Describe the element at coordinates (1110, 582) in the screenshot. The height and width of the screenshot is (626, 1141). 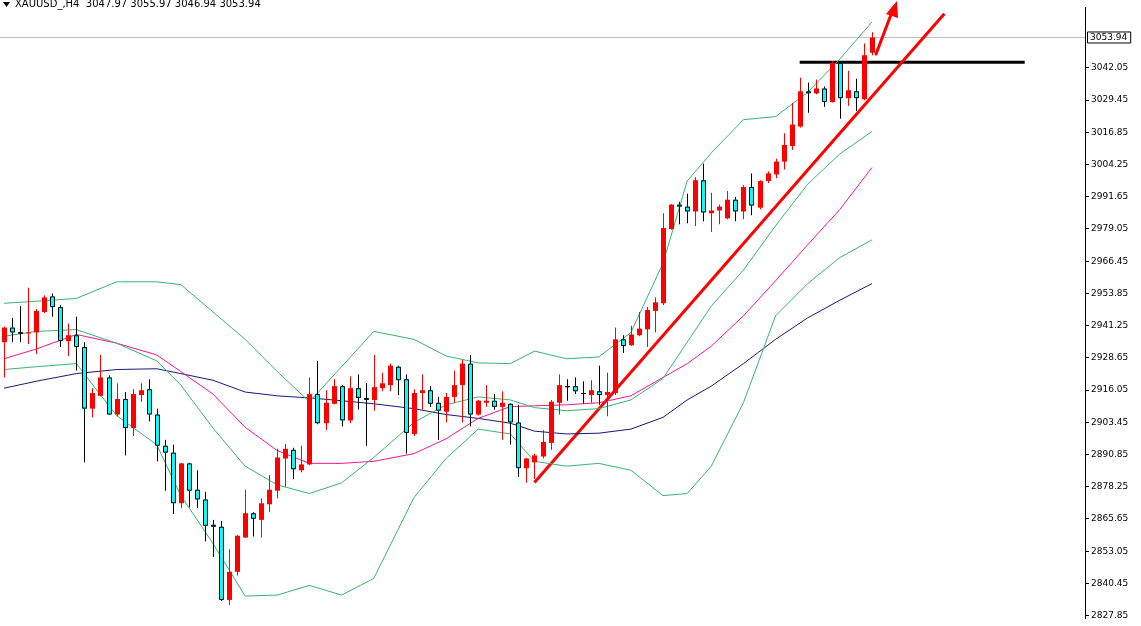
I see `y-tick-label: 2840.45` at that location.